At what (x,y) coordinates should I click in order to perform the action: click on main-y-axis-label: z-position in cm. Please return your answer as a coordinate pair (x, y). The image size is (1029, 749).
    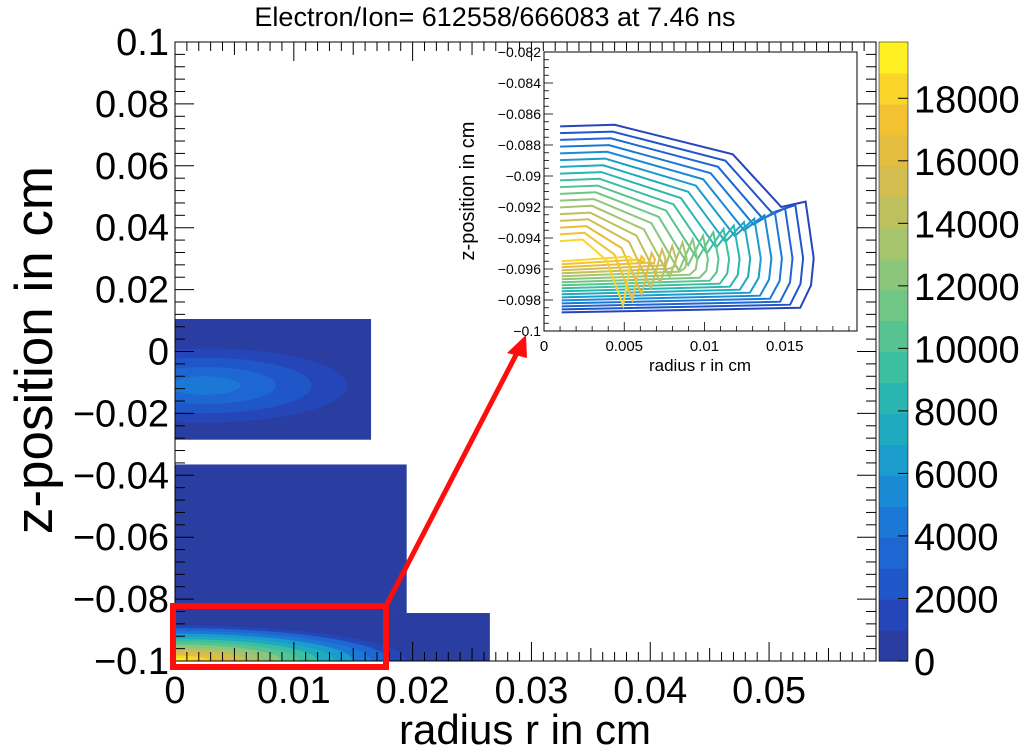
    Looking at the image, I should click on (34, 350).